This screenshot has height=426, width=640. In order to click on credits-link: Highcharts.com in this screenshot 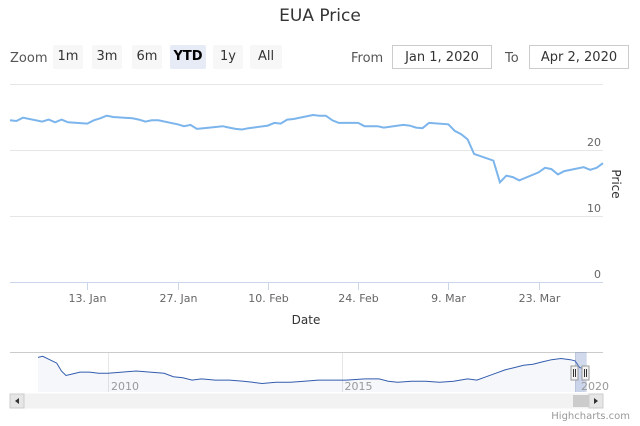, I will do `click(590, 416)`.